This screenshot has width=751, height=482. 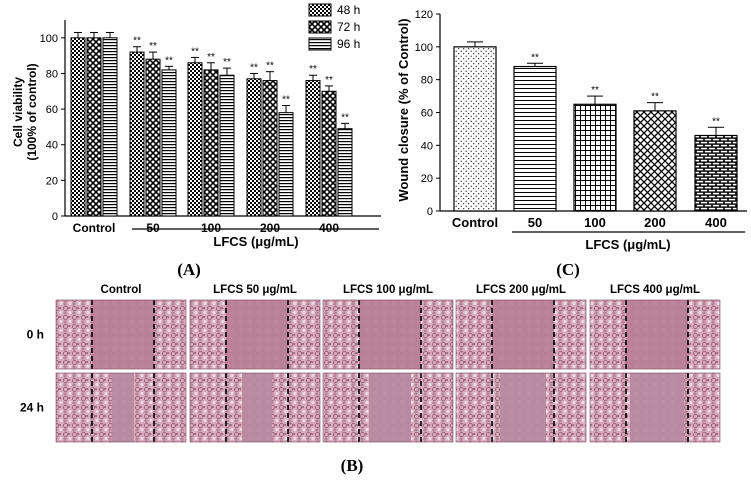 I want to click on chart-a-legend-label: 48 h, so click(x=348, y=10).